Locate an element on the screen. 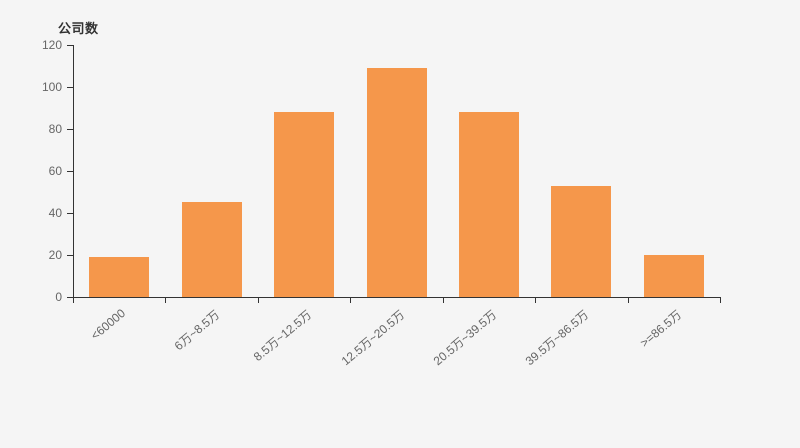 The image size is (800, 448). y-axis-line is located at coordinates (73, 171).